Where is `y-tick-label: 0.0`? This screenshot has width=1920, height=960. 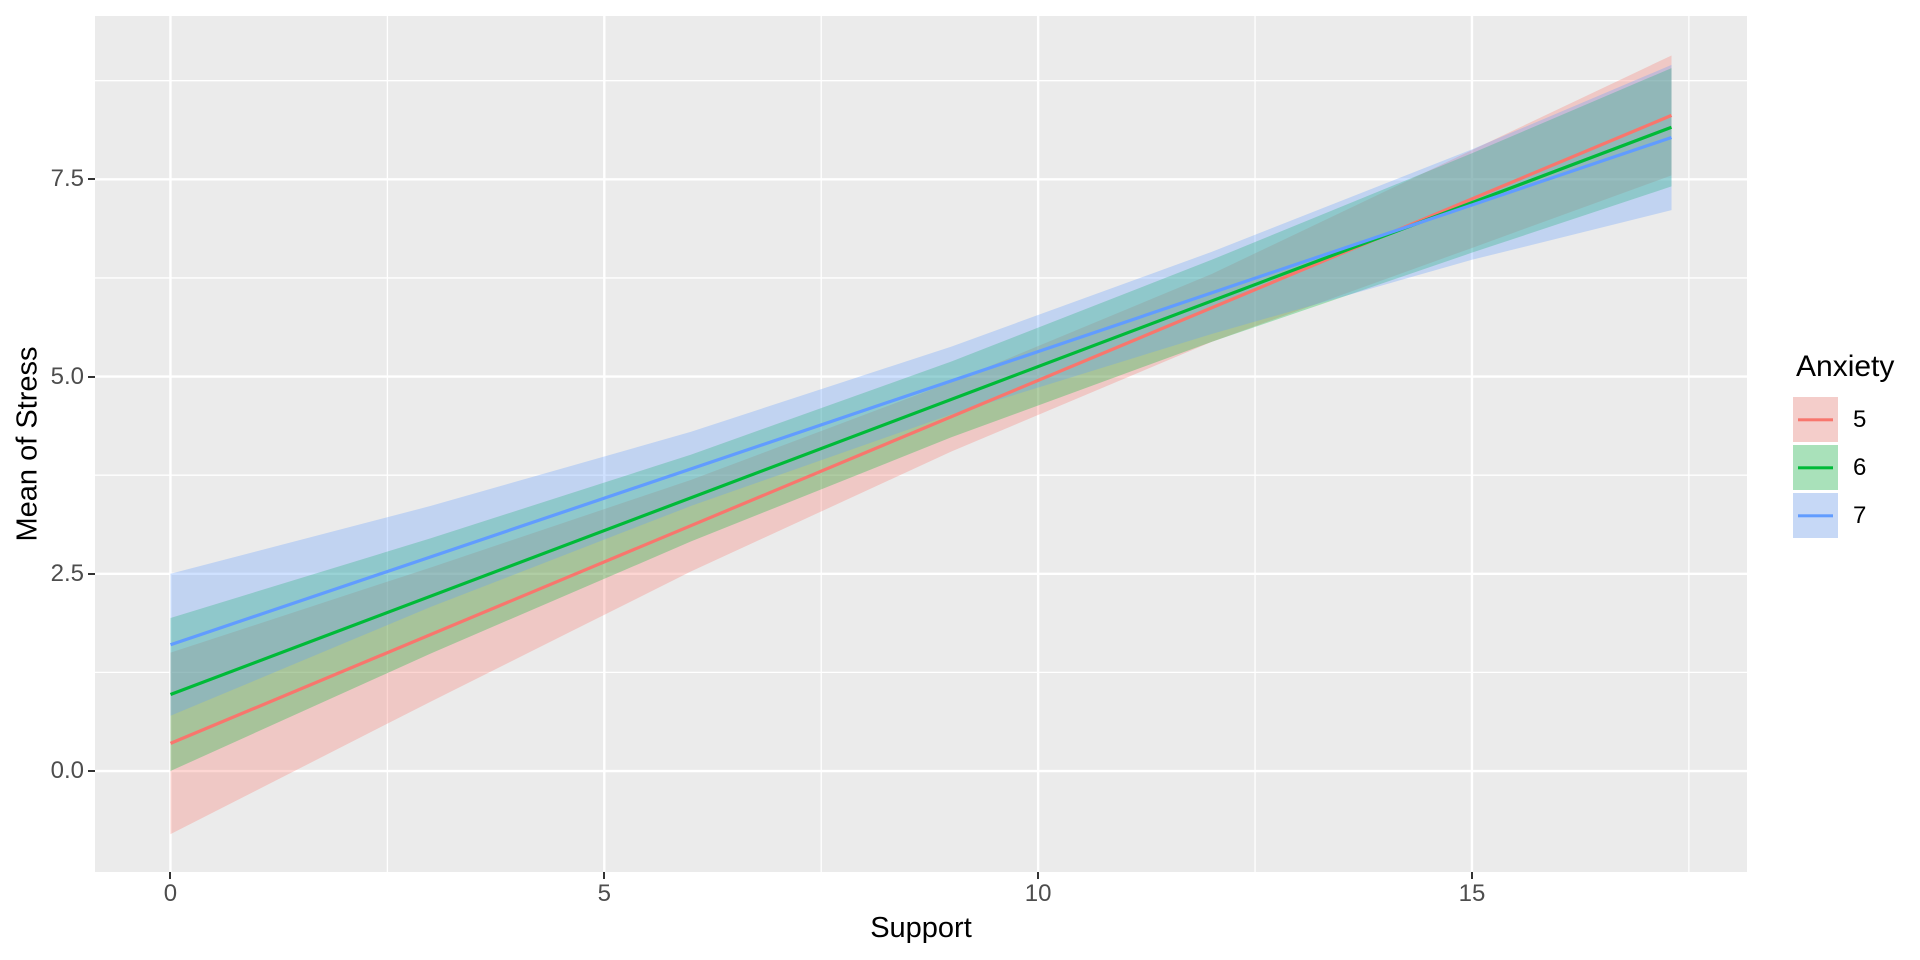
y-tick-label: 0.0 is located at coordinates (67, 771).